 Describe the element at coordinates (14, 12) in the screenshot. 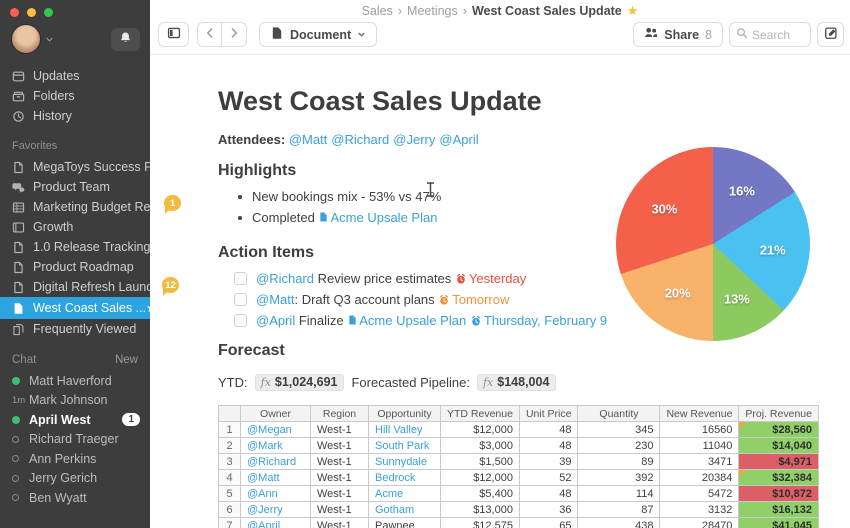

I see `close-window-button` at that location.